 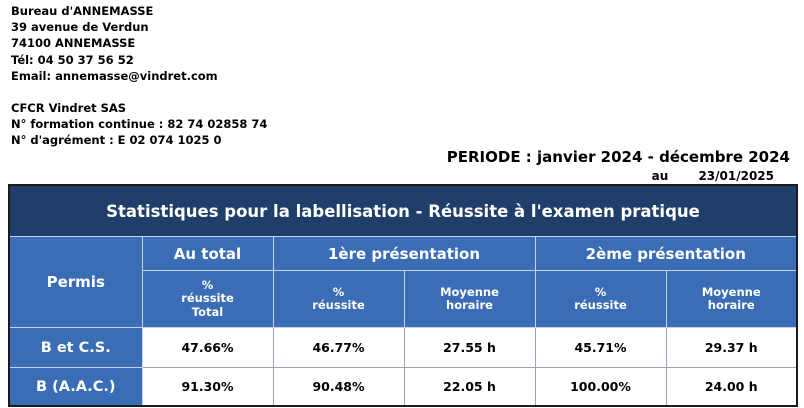 What do you see at coordinates (116, 140) in the screenshot?
I see `agrement-number: N° d'agrément : E 02 074 1025 0` at bounding box center [116, 140].